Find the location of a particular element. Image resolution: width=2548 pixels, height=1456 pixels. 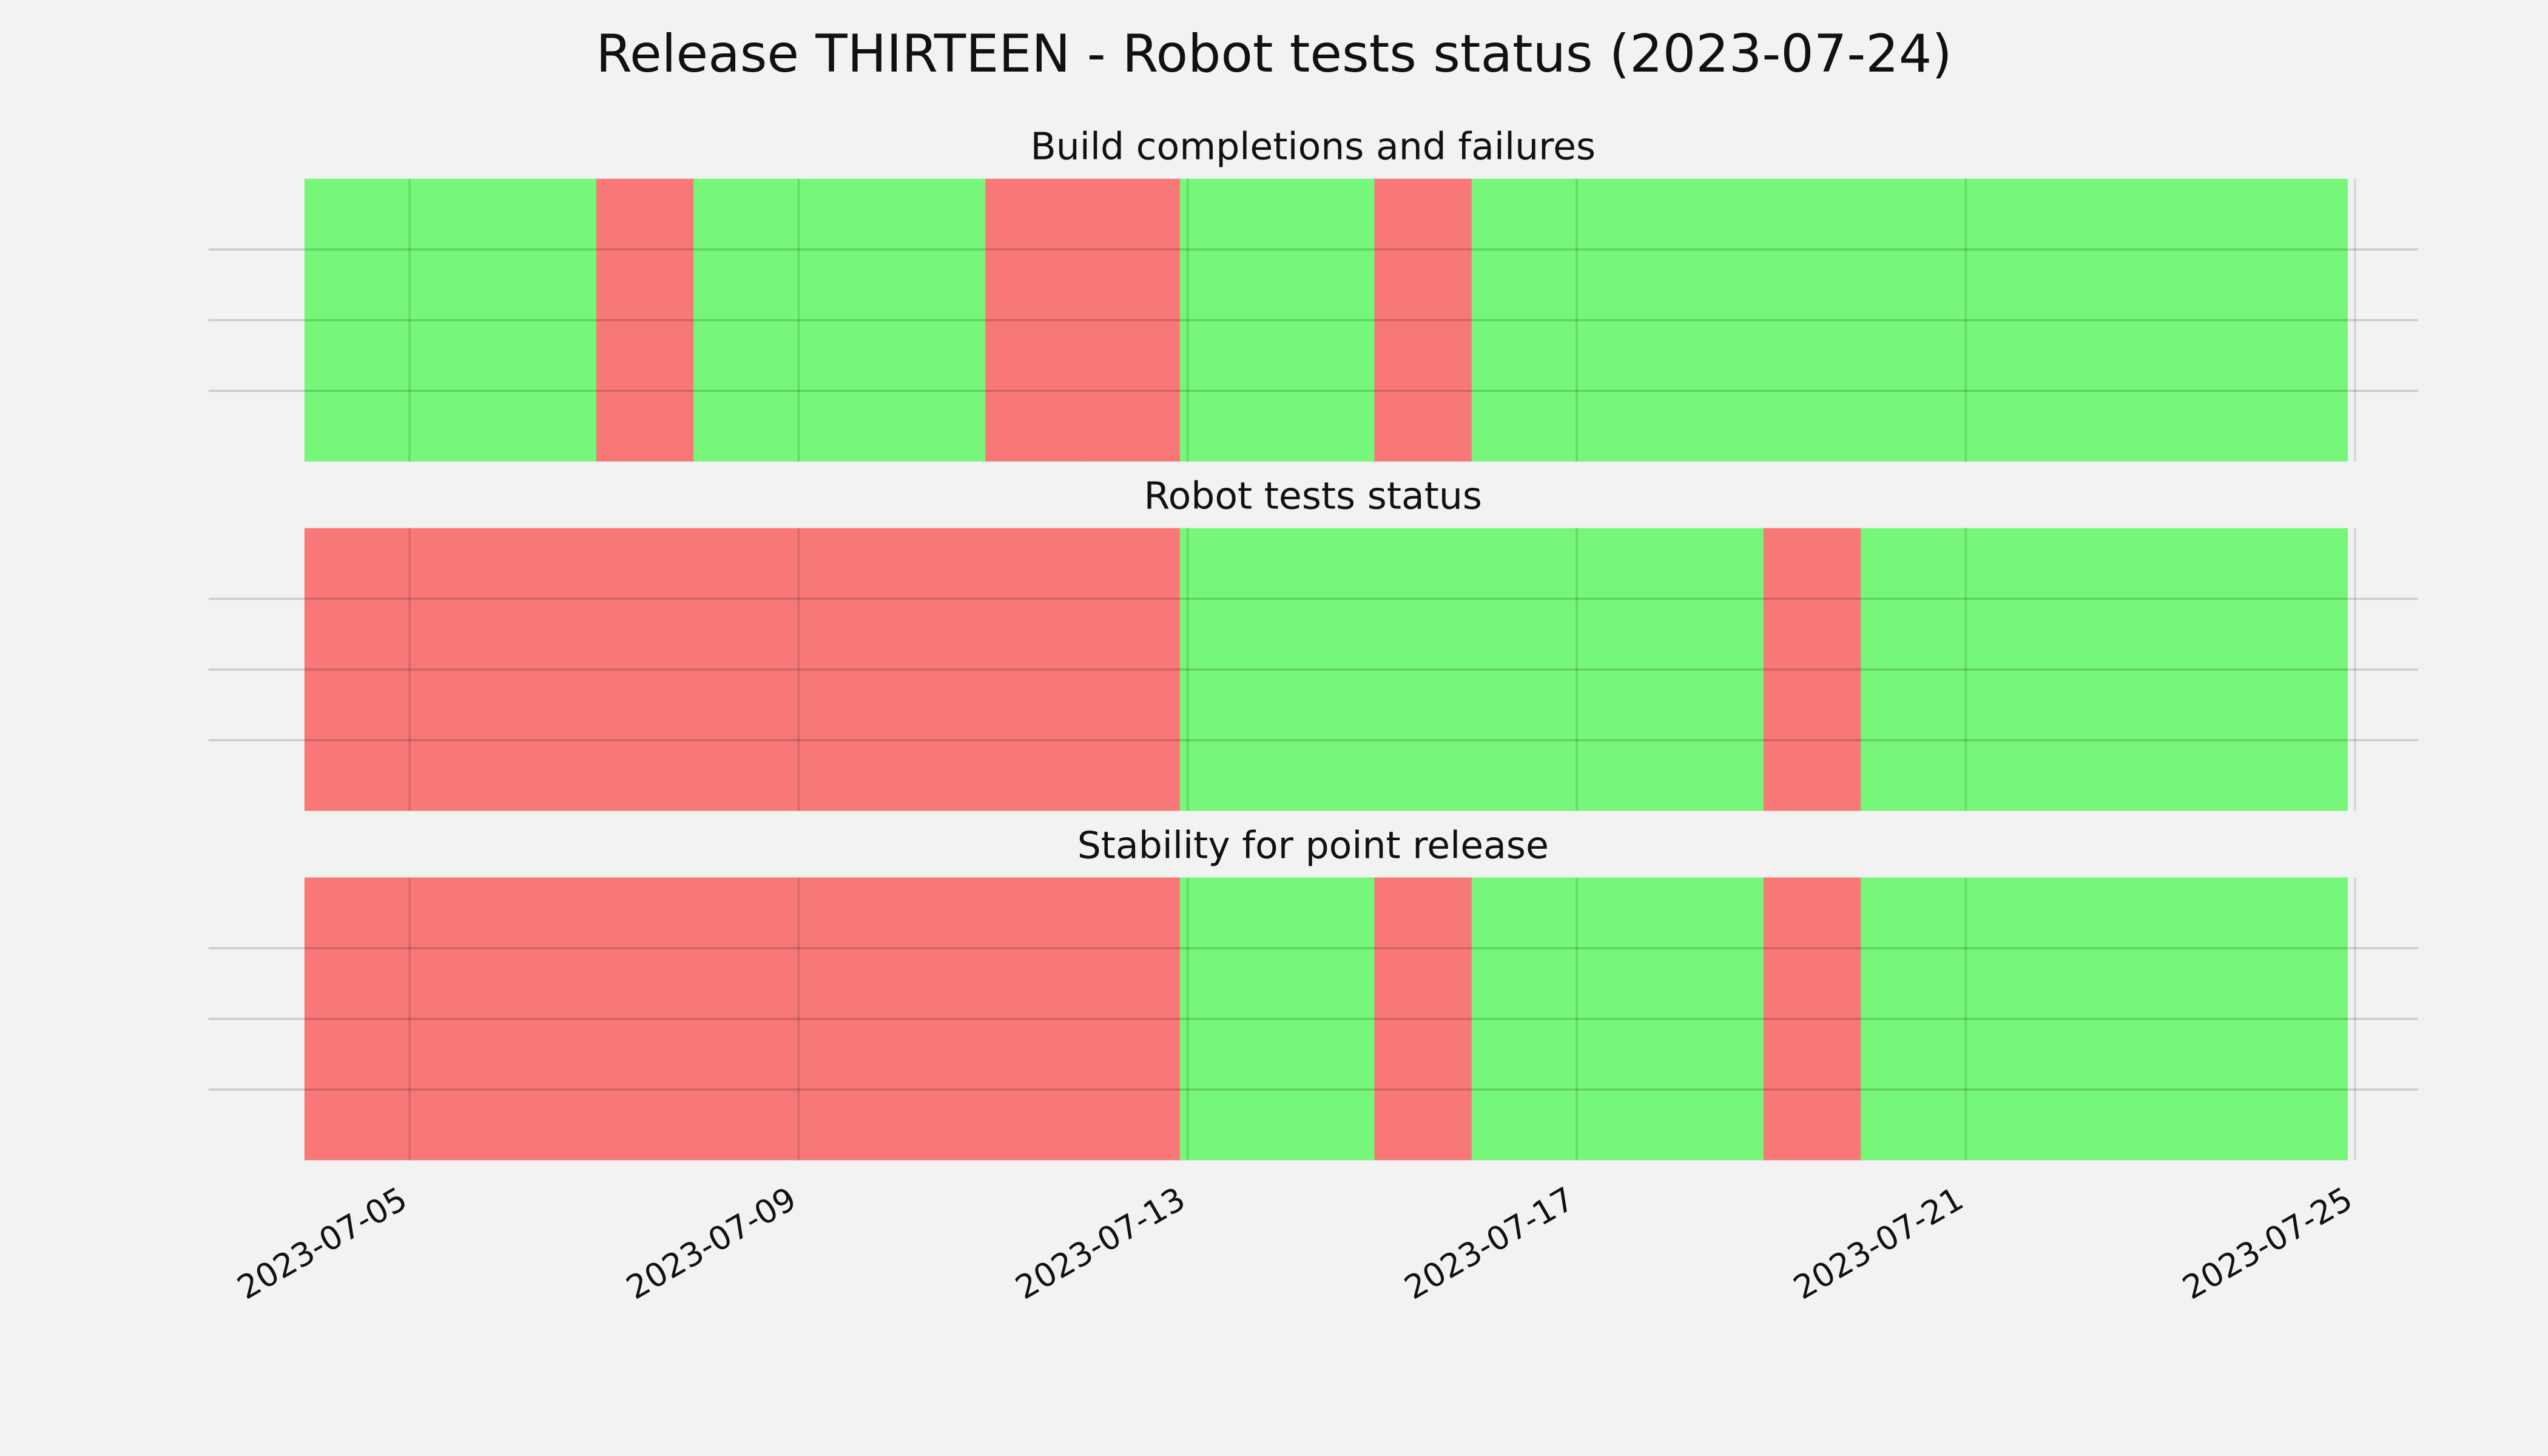

panel-title: Robot tests status is located at coordinates (1313, 495).